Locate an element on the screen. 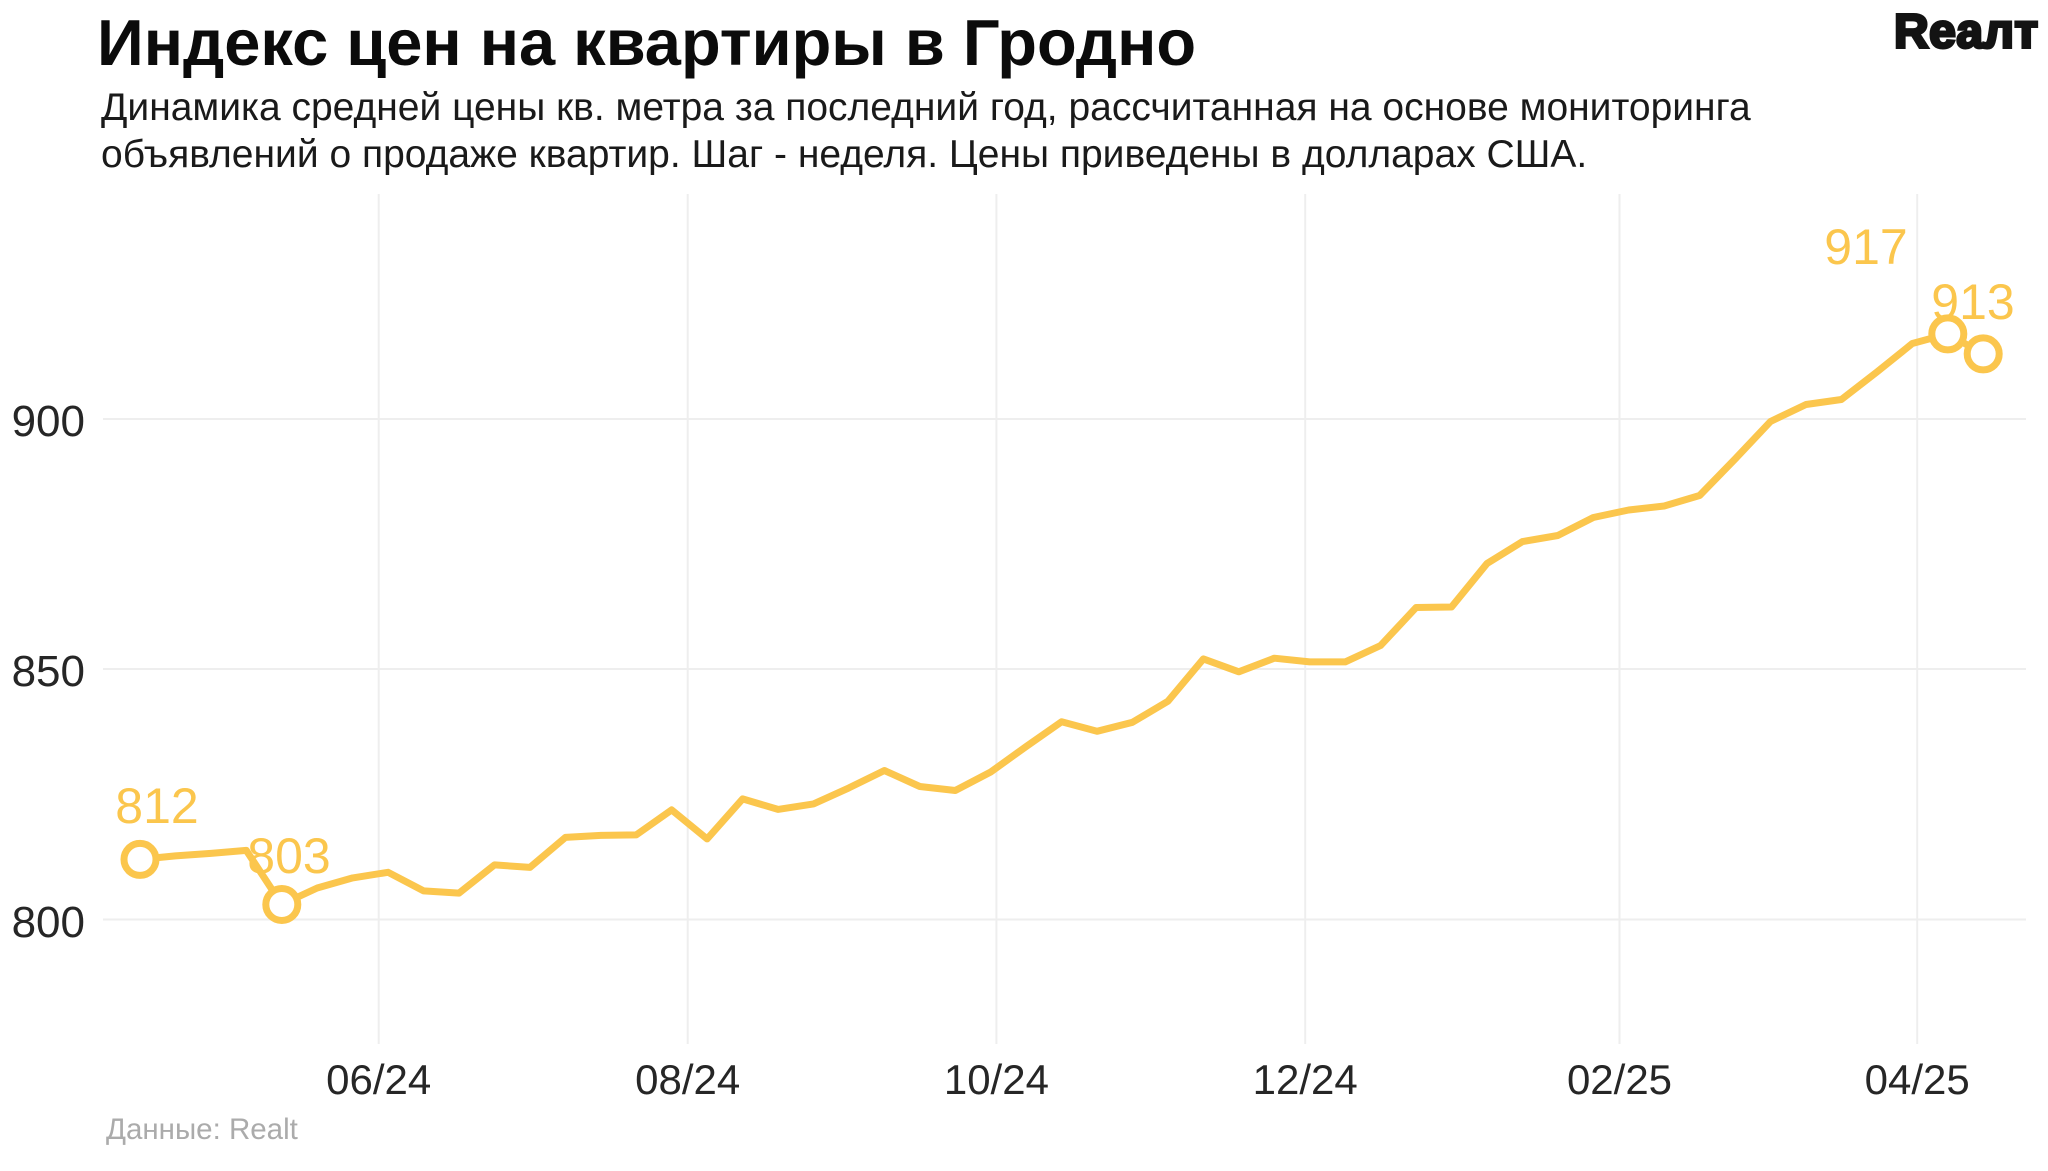 Image resolution: width=2048 pixels, height=1171 pixels. svg-text: 913 is located at coordinates (1972, 302).